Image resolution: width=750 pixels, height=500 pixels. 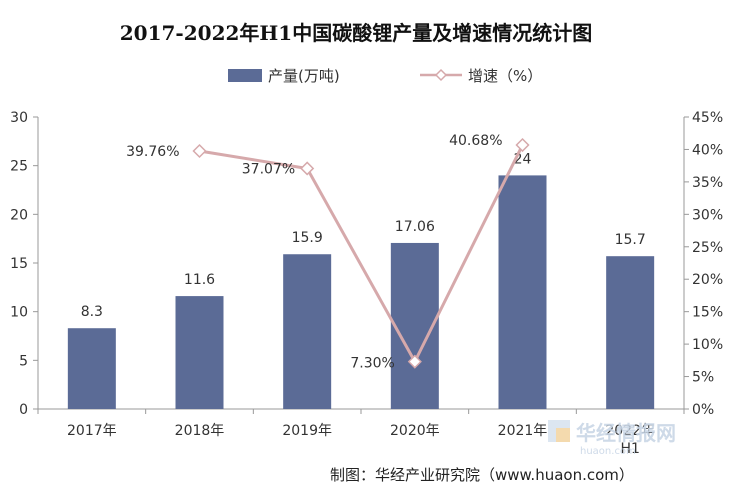 What do you see at coordinates (505, 76) in the screenshot?
I see `legend-line-label: 增速（%）` at bounding box center [505, 76].